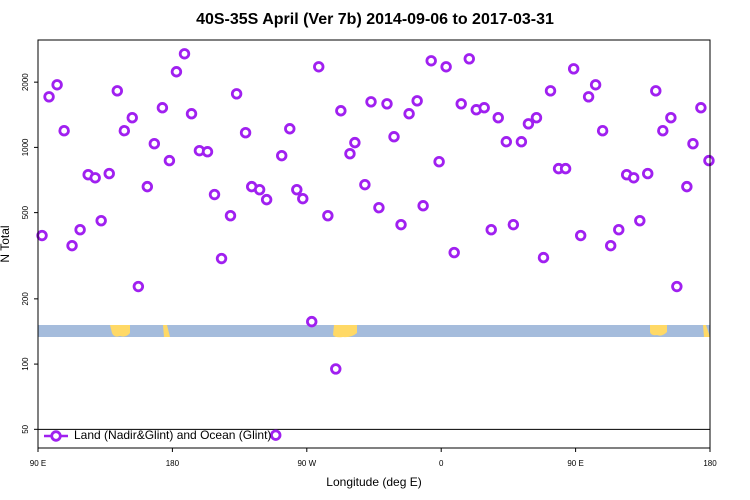  What do you see at coordinates (441, 463) in the screenshot?
I see `x-tick-label: 0` at bounding box center [441, 463].